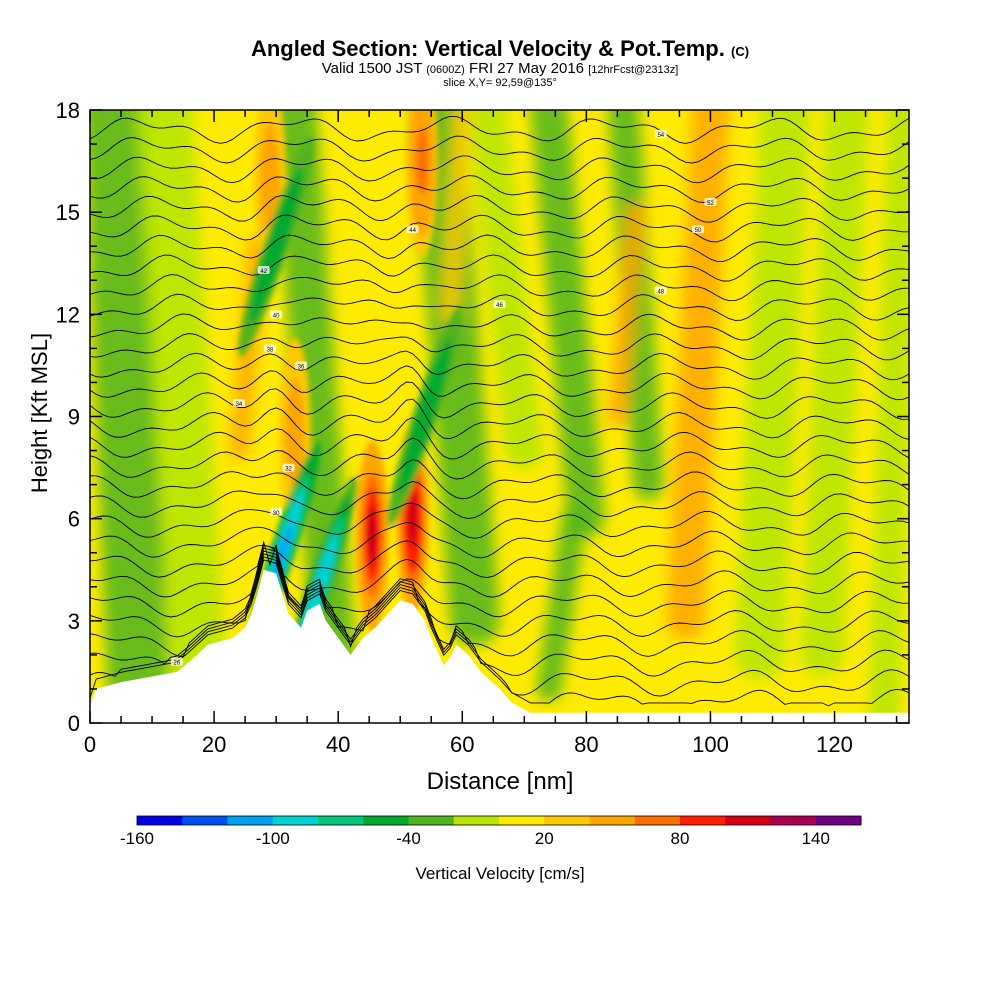 The width and height of the screenshot is (1000, 1000). What do you see at coordinates (137, 838) in the screenshot?
I see `colorbar-tick-label-0: -160` at bounding box center [137, 838].